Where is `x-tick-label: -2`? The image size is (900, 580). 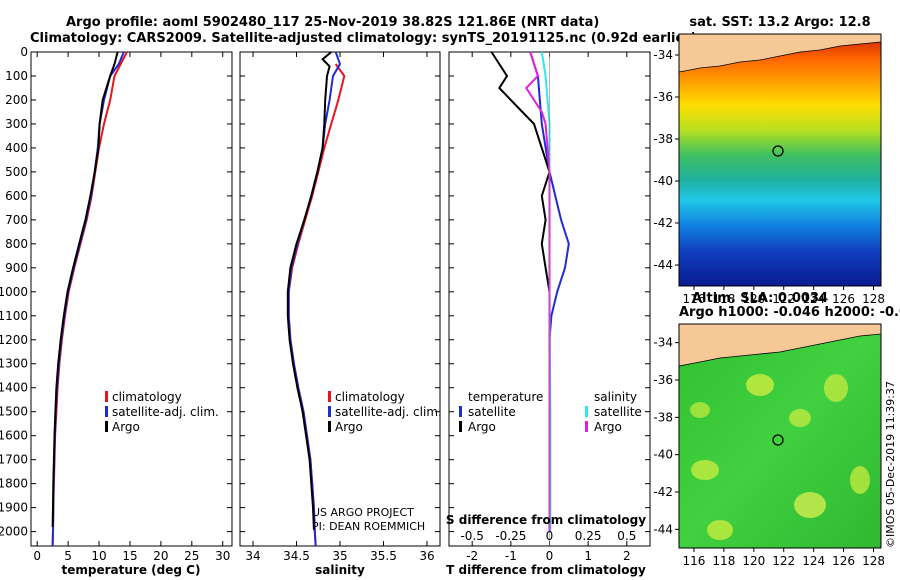
x-tick-label: -2 is located at coordinates (472, 556).